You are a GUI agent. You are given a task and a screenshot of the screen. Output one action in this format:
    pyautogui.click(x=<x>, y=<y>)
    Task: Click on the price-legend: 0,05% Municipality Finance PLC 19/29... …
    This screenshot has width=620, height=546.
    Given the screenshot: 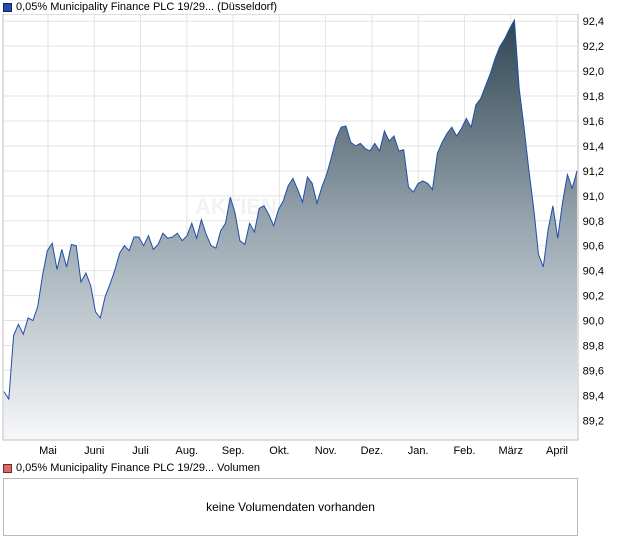 What is the action you would take?
    pyautogui.click(x=140, y=7)
    